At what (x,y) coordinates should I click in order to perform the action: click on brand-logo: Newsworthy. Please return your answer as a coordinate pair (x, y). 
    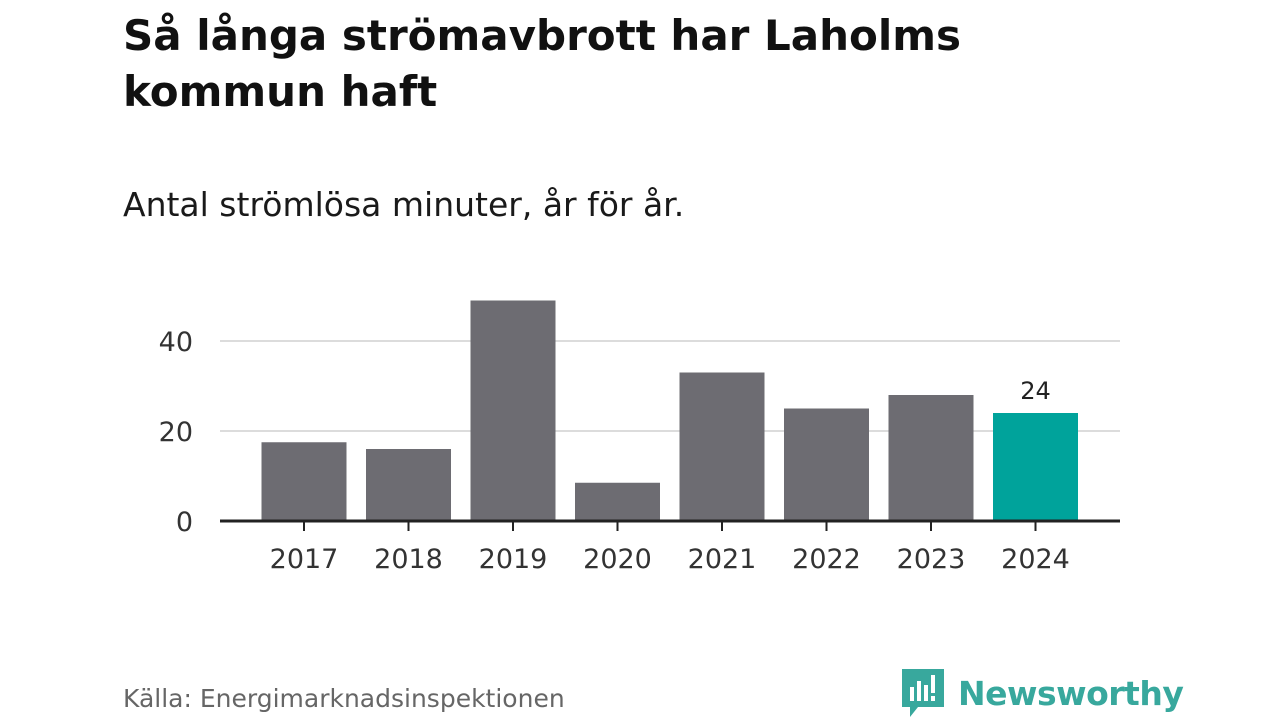
    Looking at the image, I should click on (1043, 693).